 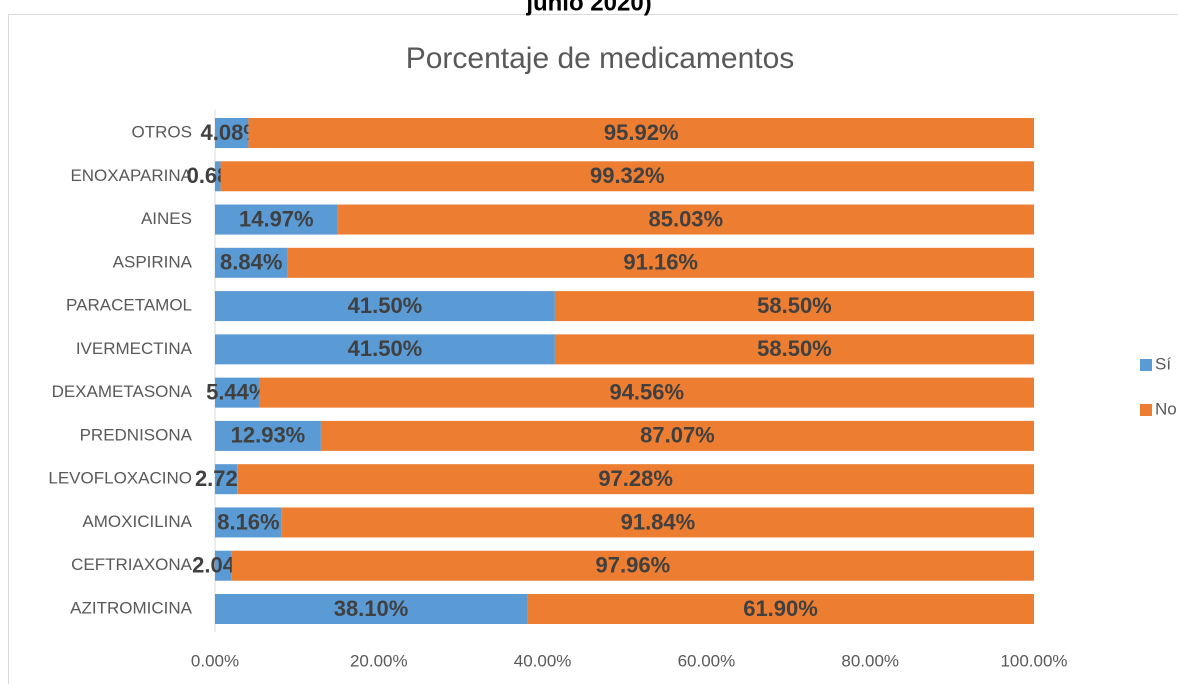 What do you see at coordinates (707, 660) in the screenshot?
I see `x-tick-label: 60.00%` at bounding box center [707, 660].